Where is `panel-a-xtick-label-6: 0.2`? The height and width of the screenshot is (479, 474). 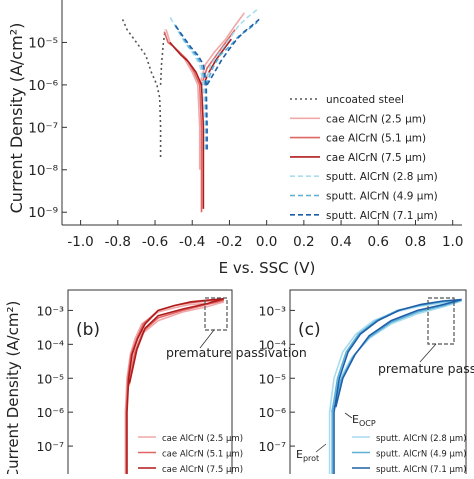 panel-a-xtick-label-6: 0.2 is located at coordinates (303, 242).